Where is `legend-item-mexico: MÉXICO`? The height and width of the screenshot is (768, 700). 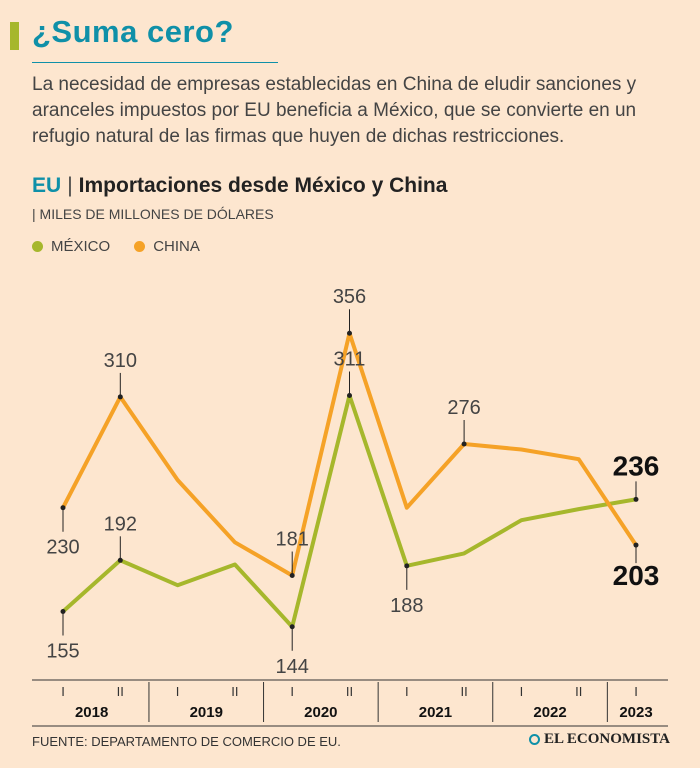 legend-item-mexico: MÉXICO is located at coordinates (71, 246).